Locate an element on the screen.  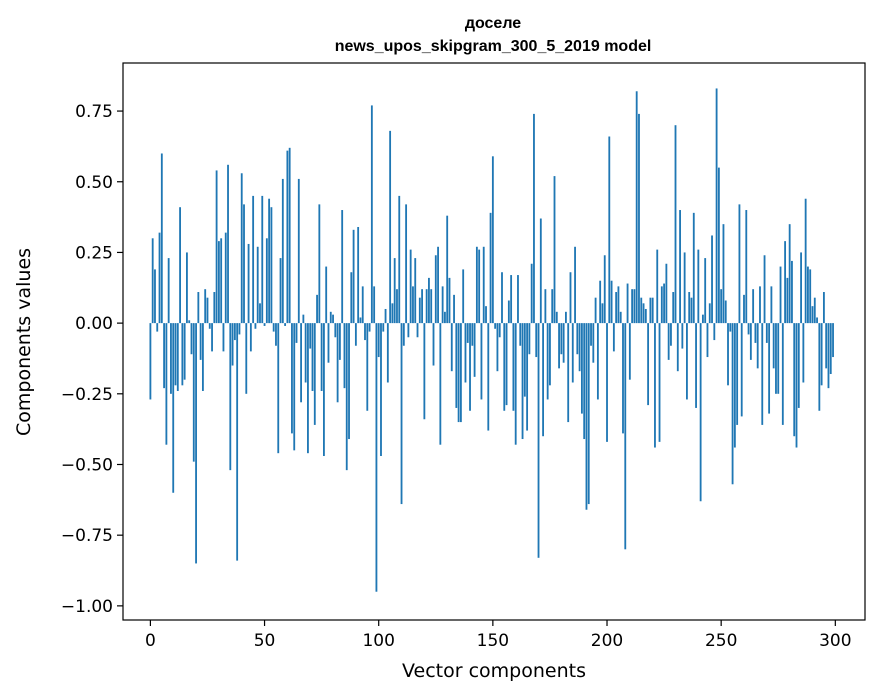
y-axis-label: Components values is located at coordinates (24, 342).